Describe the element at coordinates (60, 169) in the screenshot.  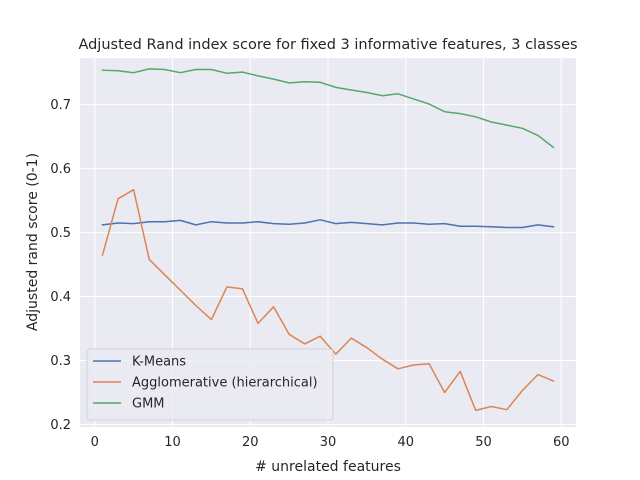
I see `y-tick-label: 0.6` at that location.